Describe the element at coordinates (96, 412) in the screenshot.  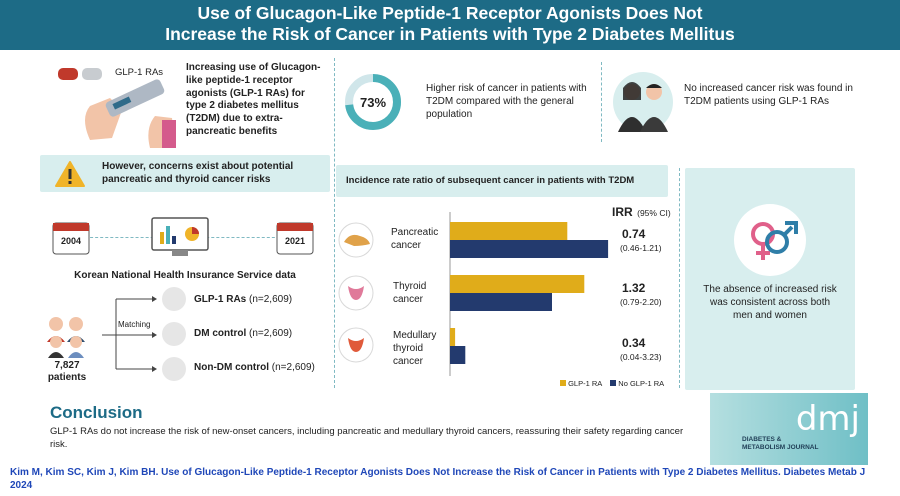
I see `conclusion-title: Conclusion` at that location.